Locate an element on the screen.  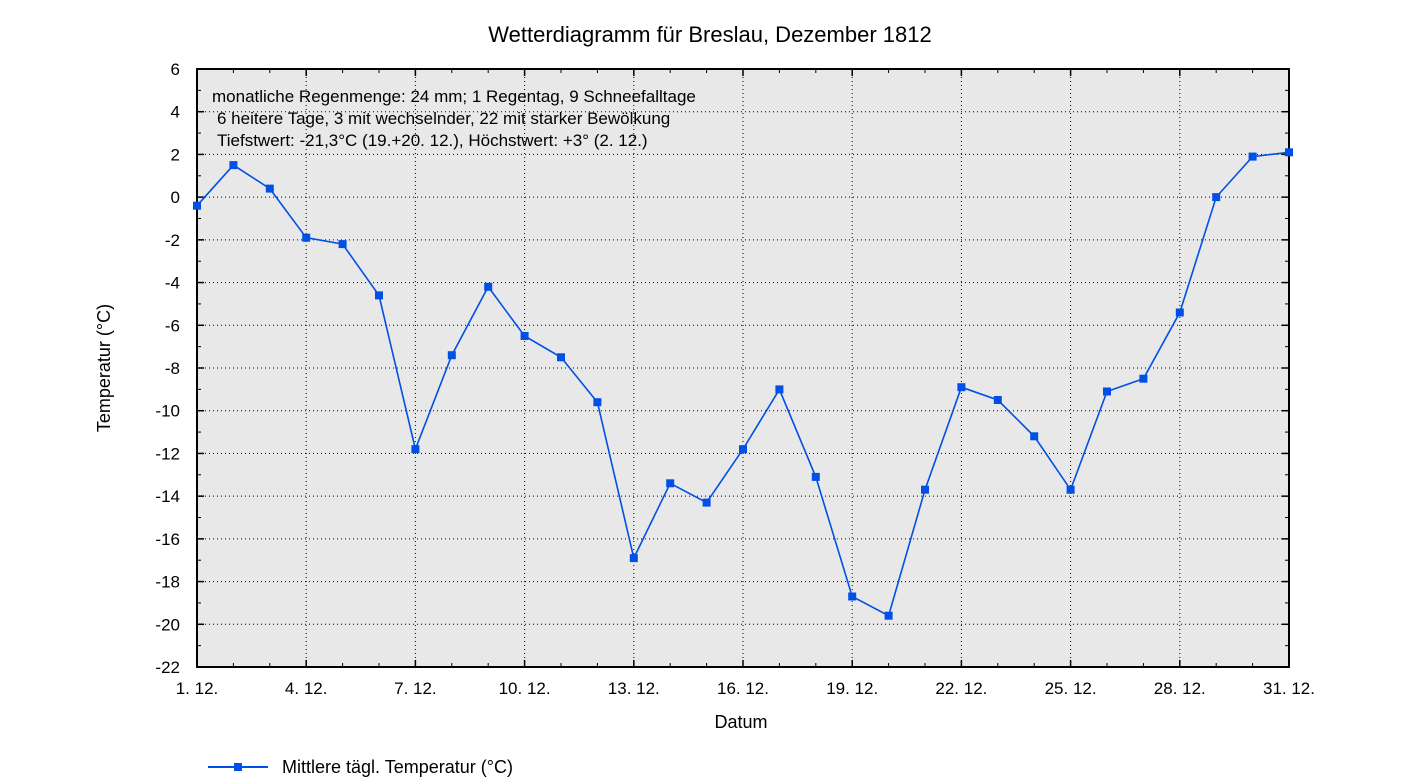
legend: Mittlere tägl. Temperatur (°C) is located at coordinates (360, 767).